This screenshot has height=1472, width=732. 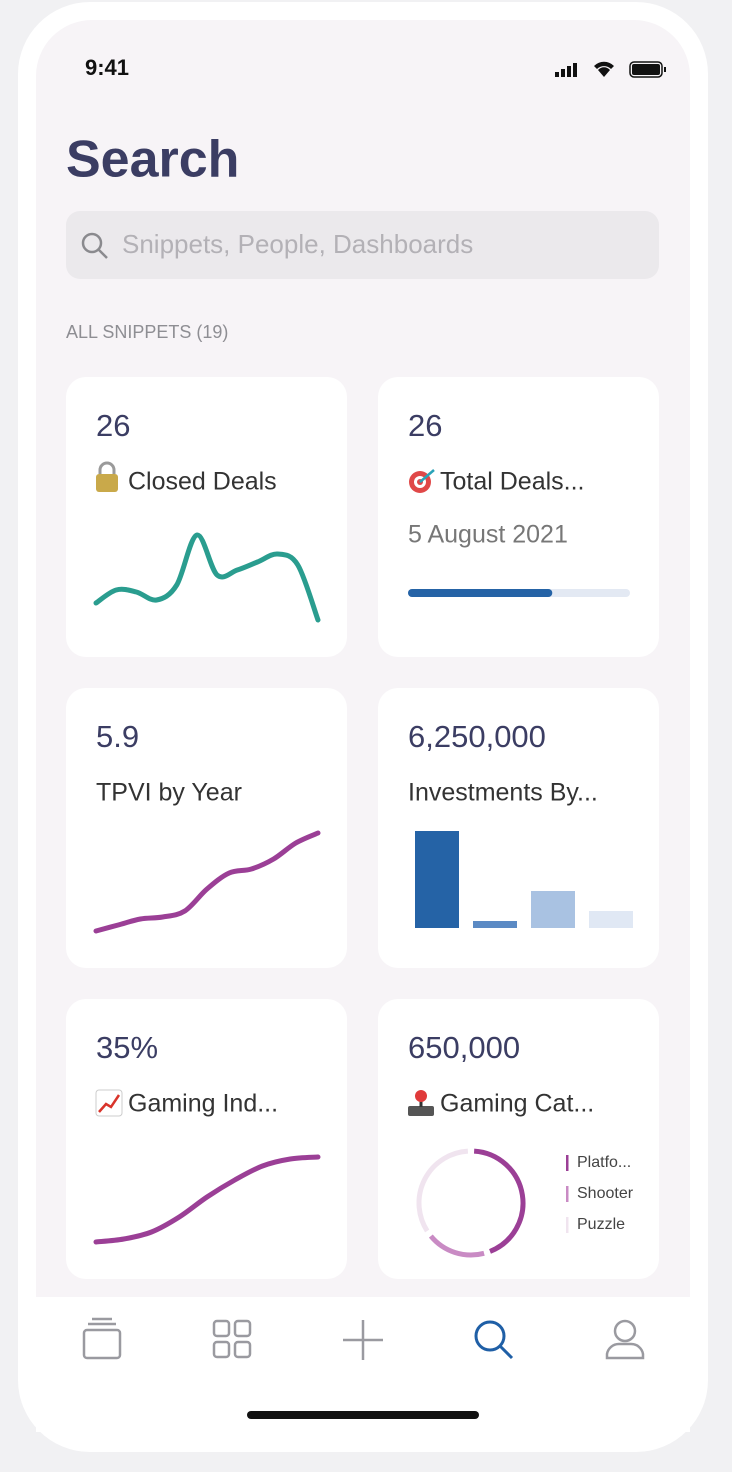 What do you see at coordinates (427, 476) in the screenshot?
I see `icon-target` at bounding box center [427, 476].